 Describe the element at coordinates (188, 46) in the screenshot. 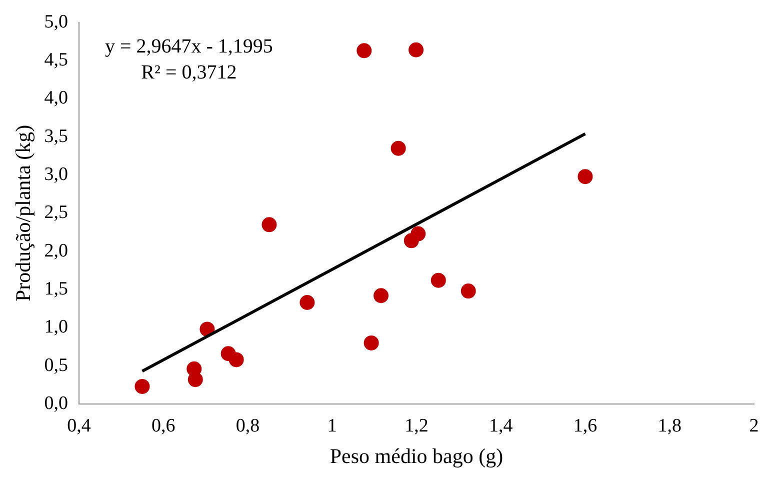

I see `annotation: y = 2,9647x - 1,1995` at that location.